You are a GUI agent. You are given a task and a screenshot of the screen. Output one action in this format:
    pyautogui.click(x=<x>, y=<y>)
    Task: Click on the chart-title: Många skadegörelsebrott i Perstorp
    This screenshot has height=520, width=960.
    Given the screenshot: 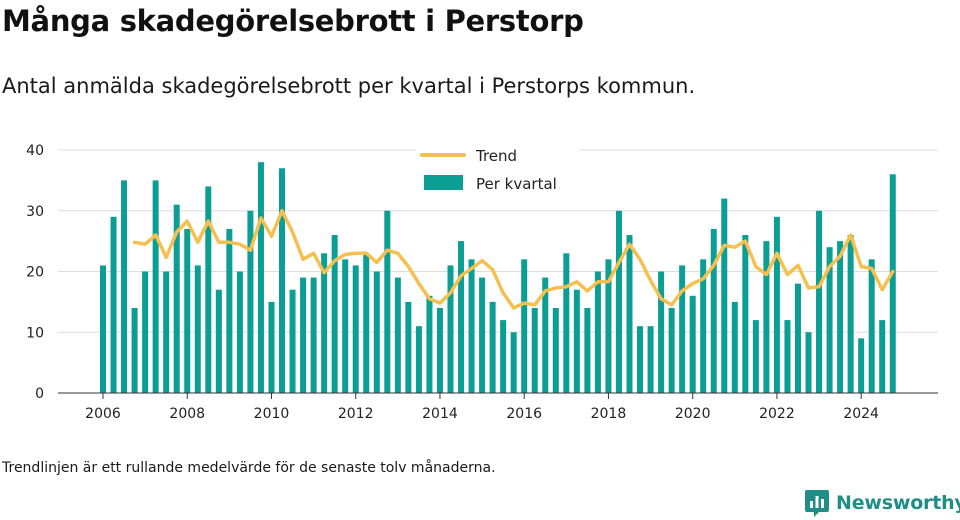 What is the action you would take?
    pyautogui.click(x=293, y=21)
    